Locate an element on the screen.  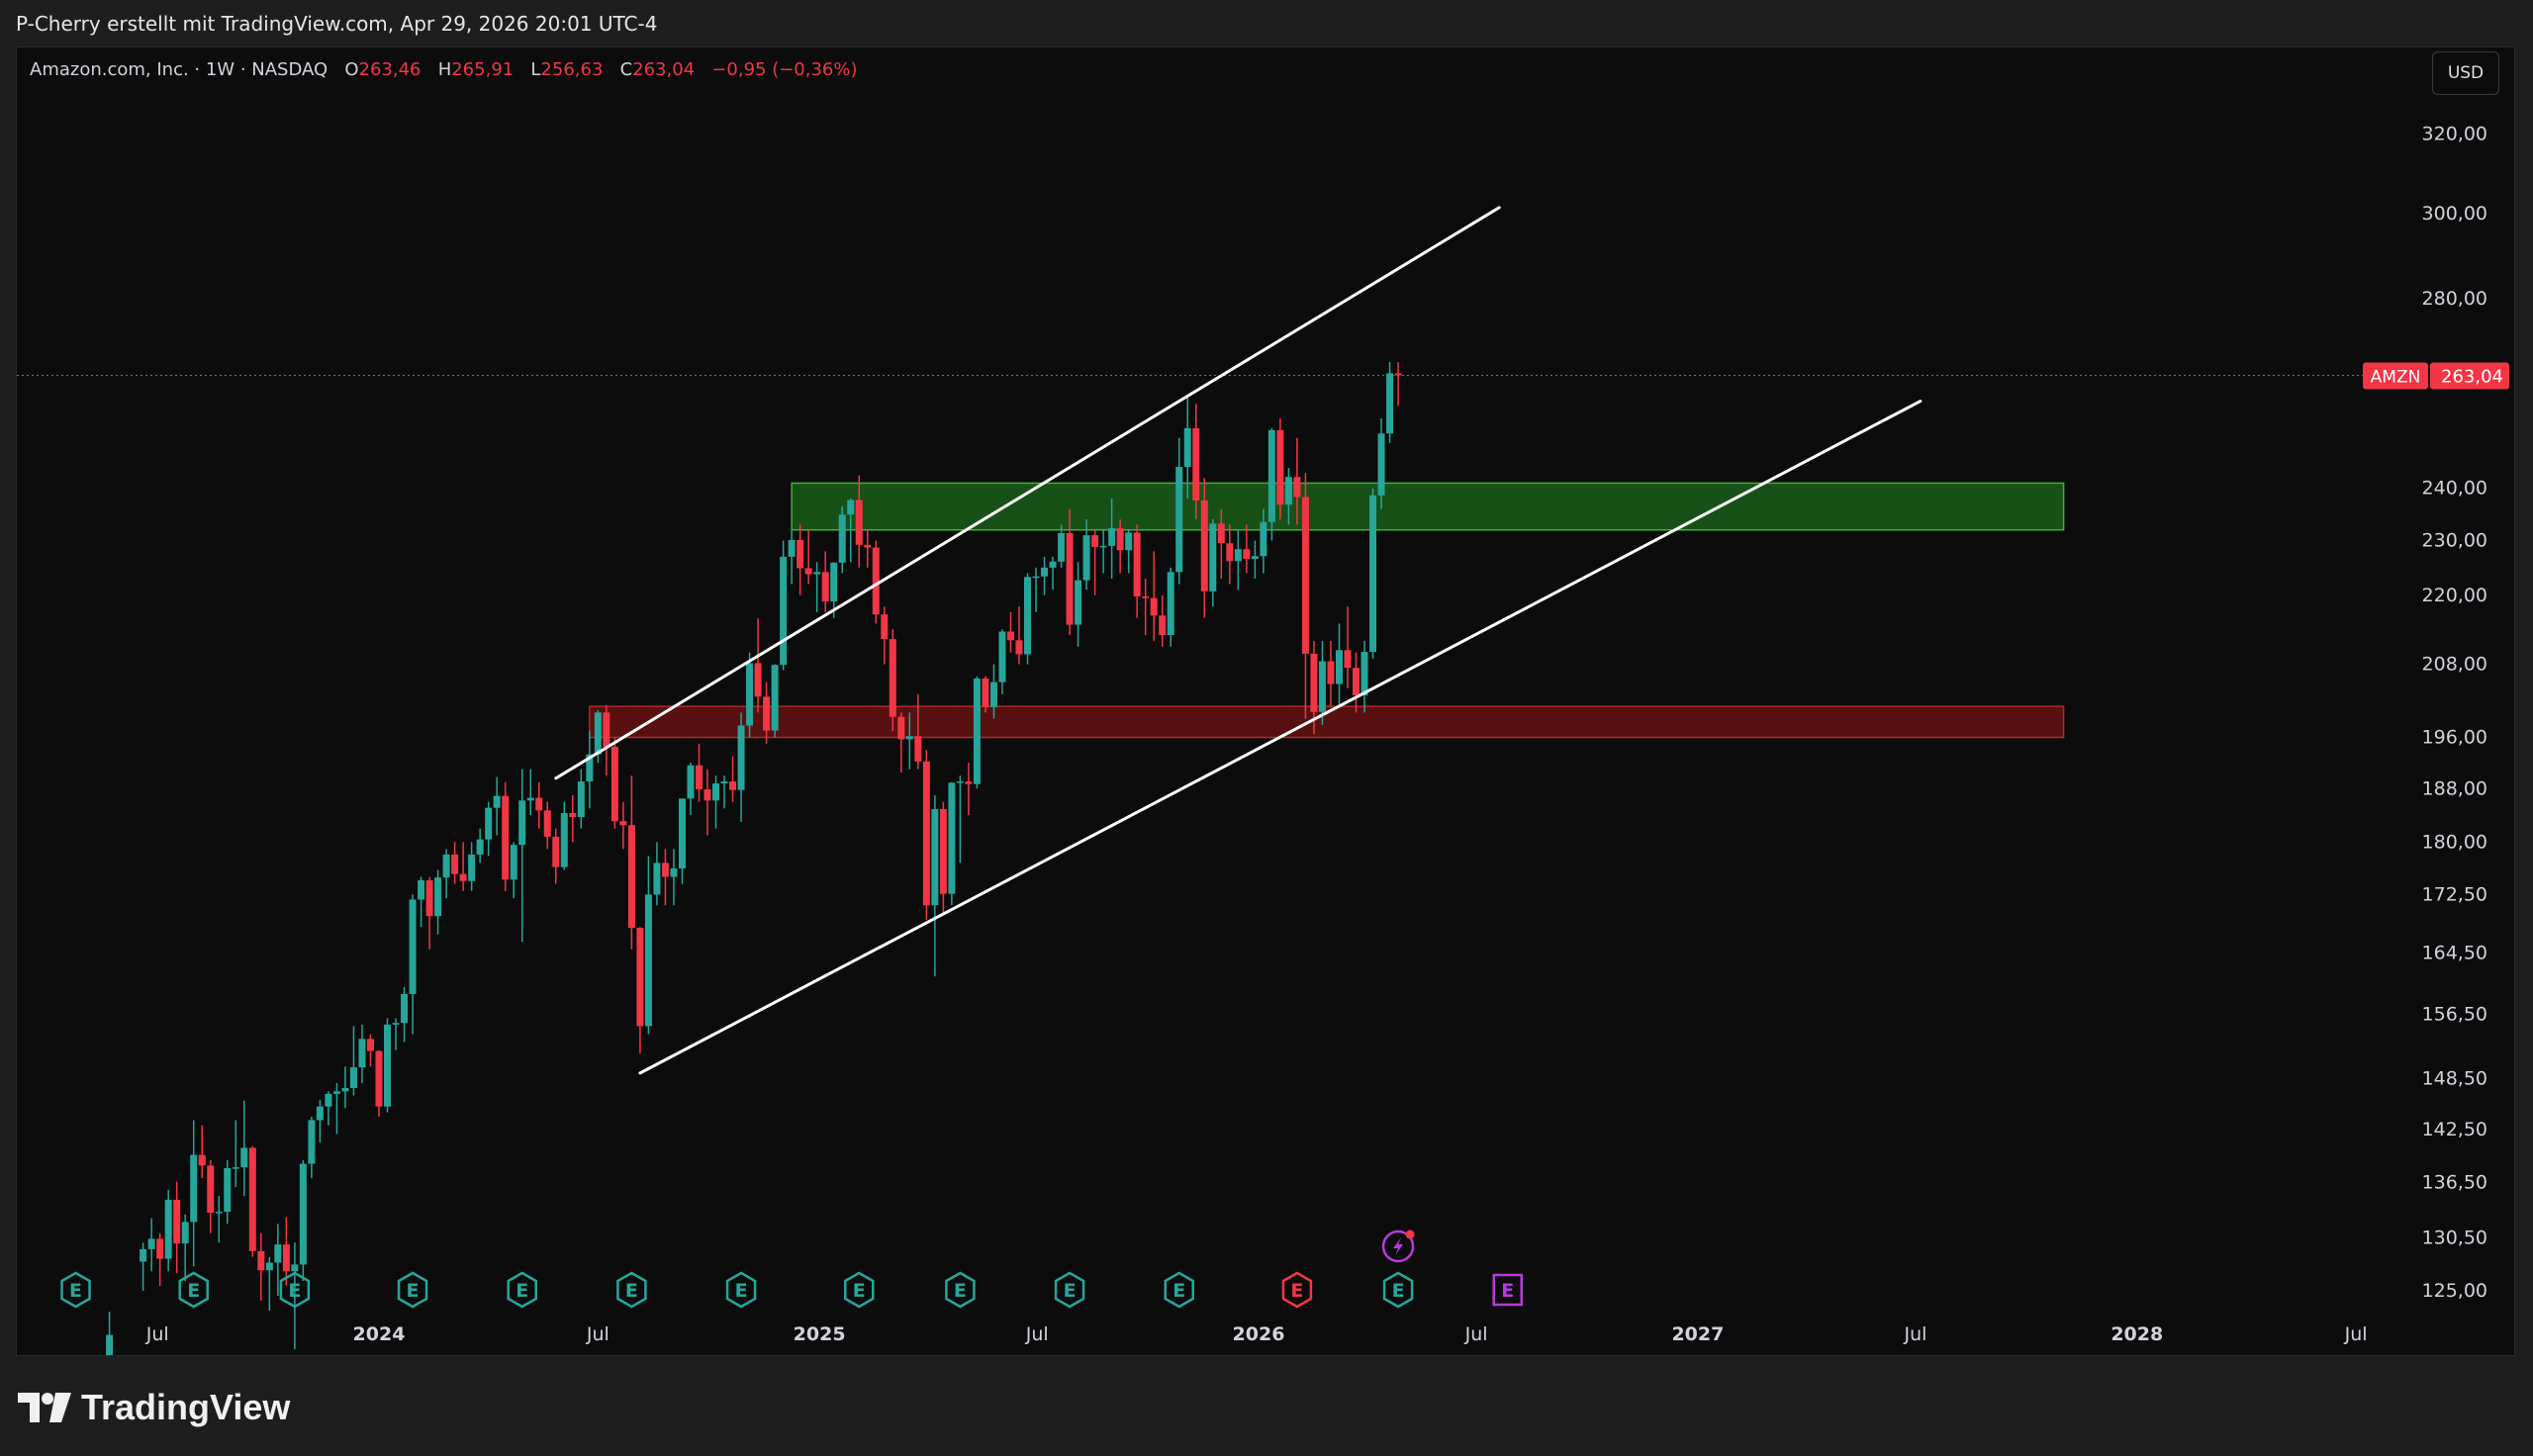
upper-channel-line is located at coordinates (1028, 493).